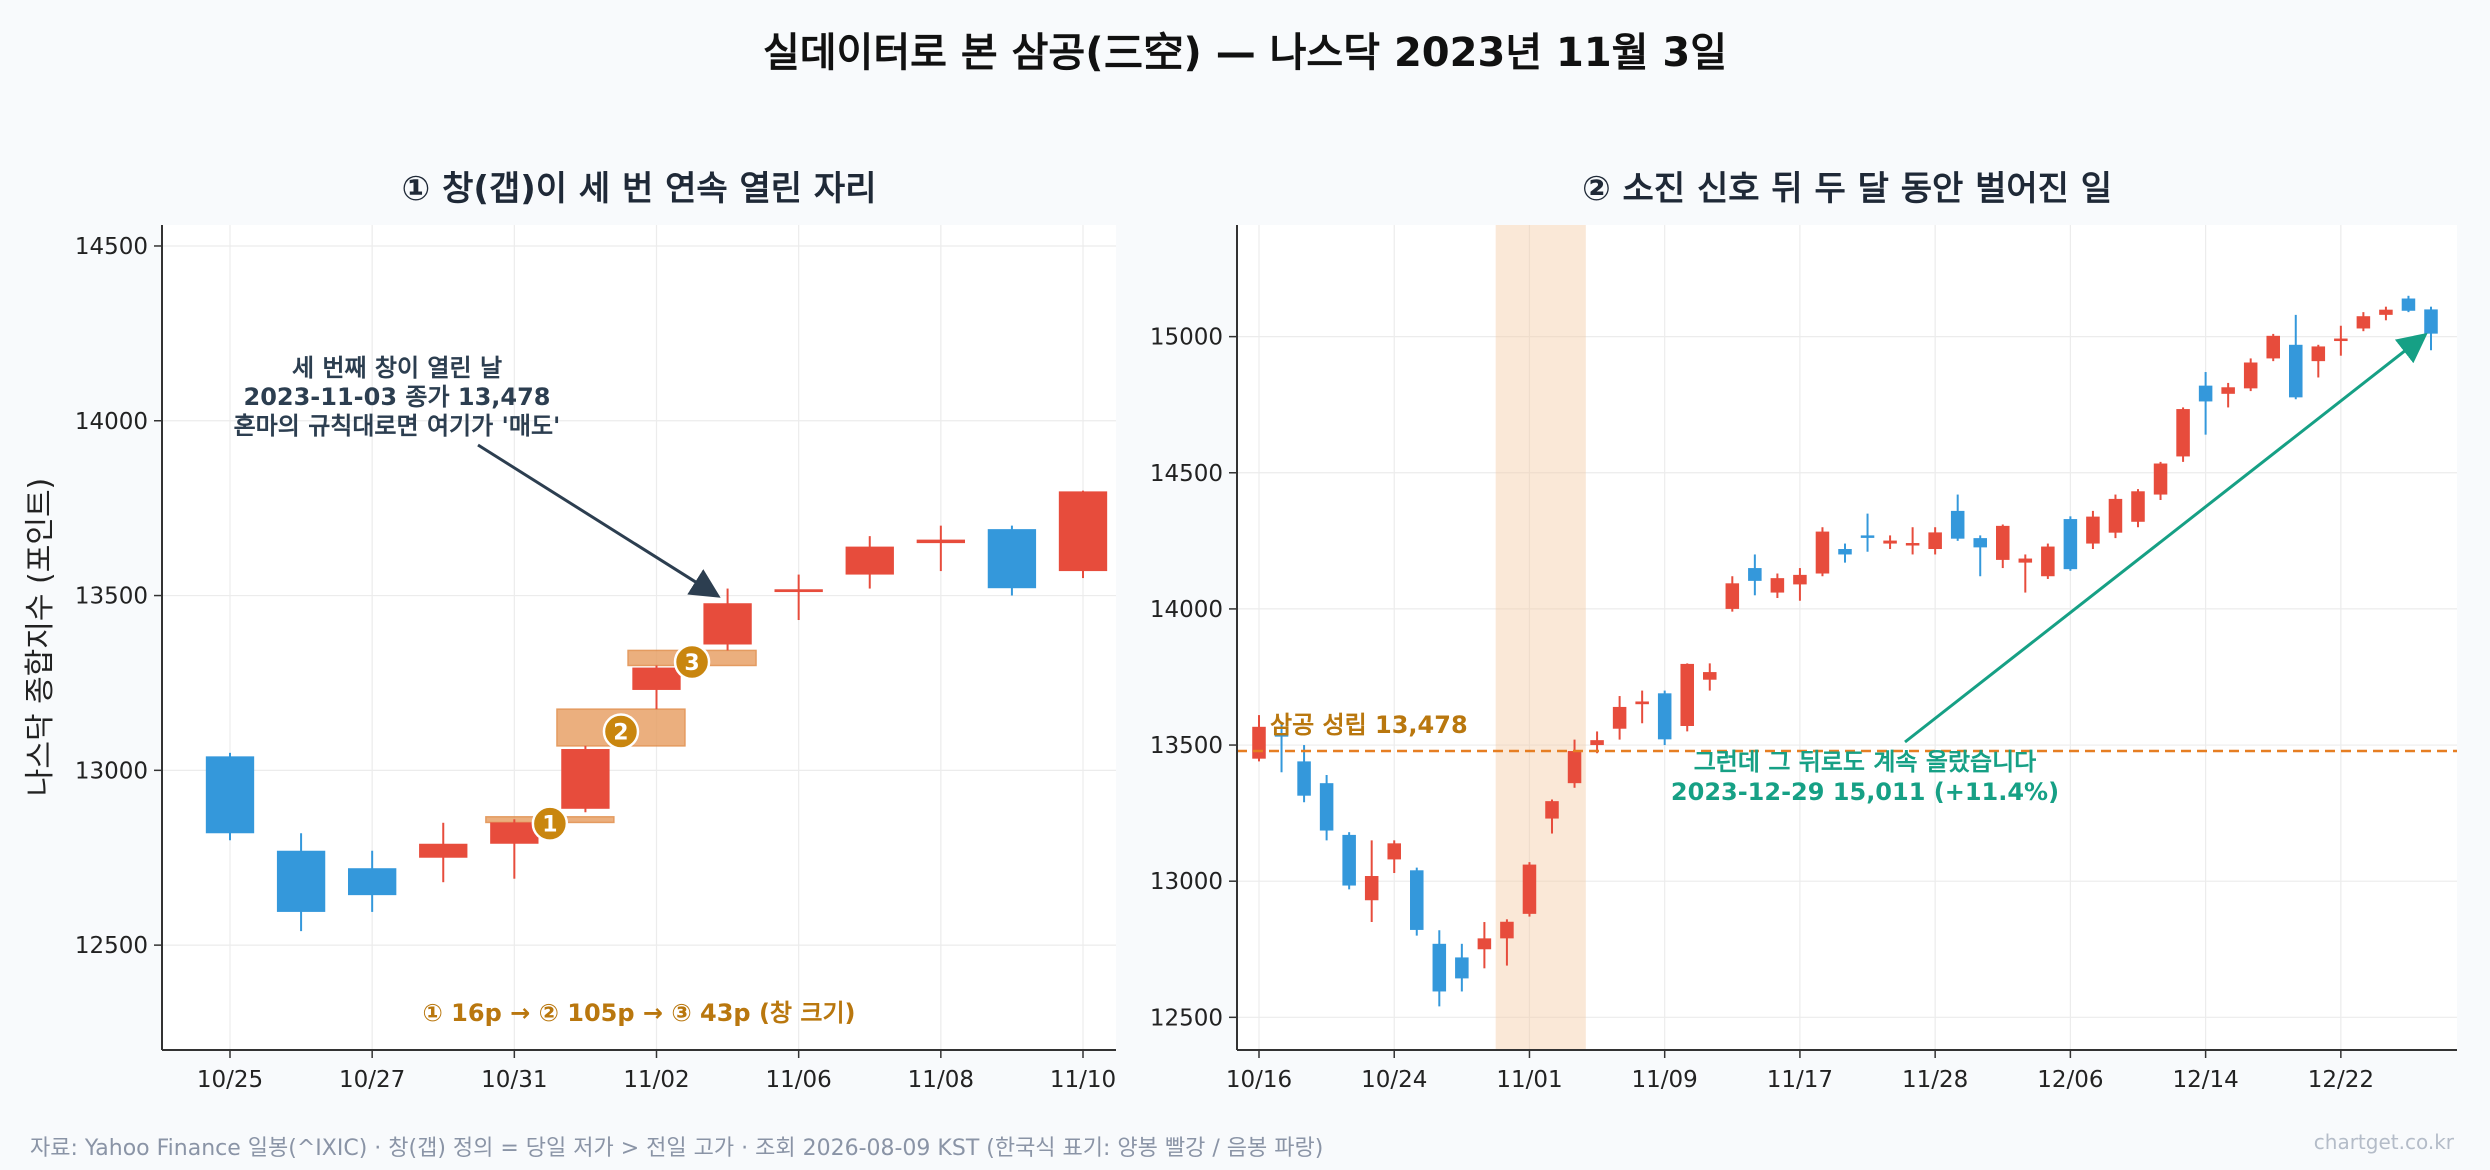 The height and width of the screenshot is (1170, 2490). I want to click on x-tick-label: 10/31, so click(514, 1080).